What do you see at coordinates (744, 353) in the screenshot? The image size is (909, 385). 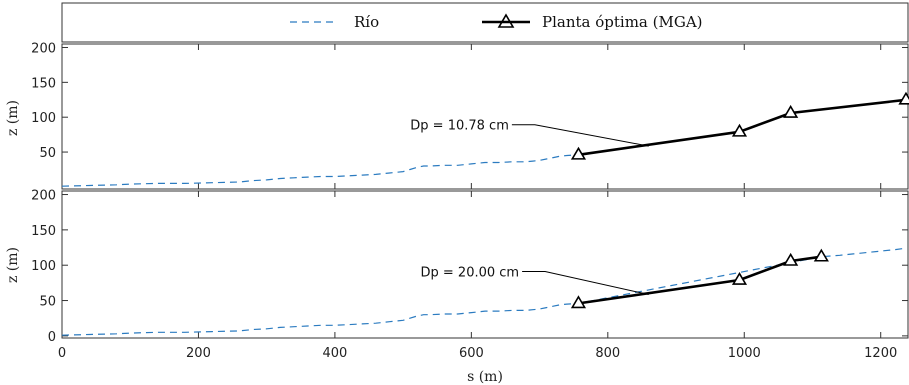 I see `x-tick-label: 1000` at bounding box center [744, 353].